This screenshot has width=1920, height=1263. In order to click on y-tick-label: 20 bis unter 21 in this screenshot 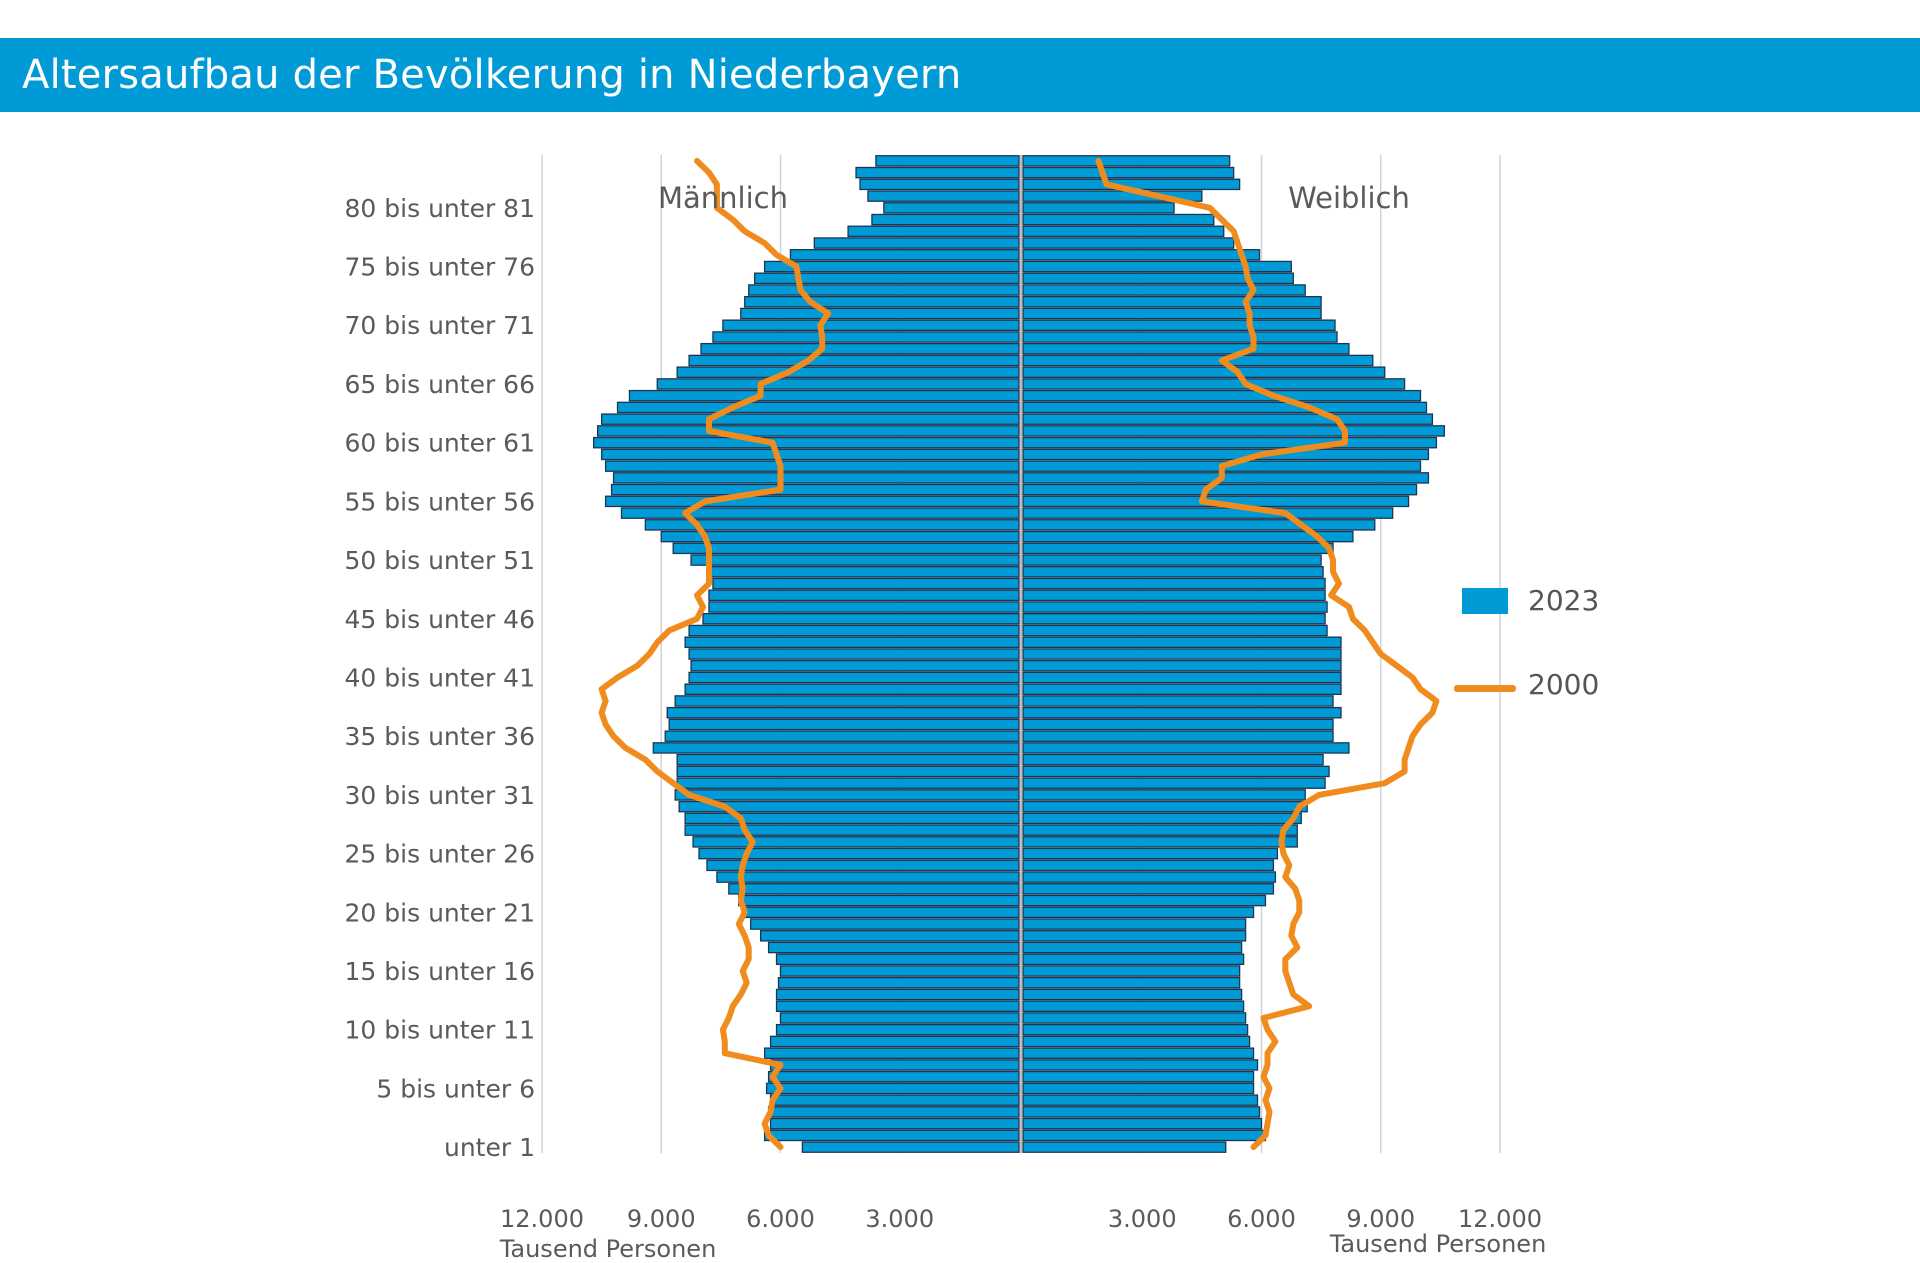, I will do `click(440, 912)`.